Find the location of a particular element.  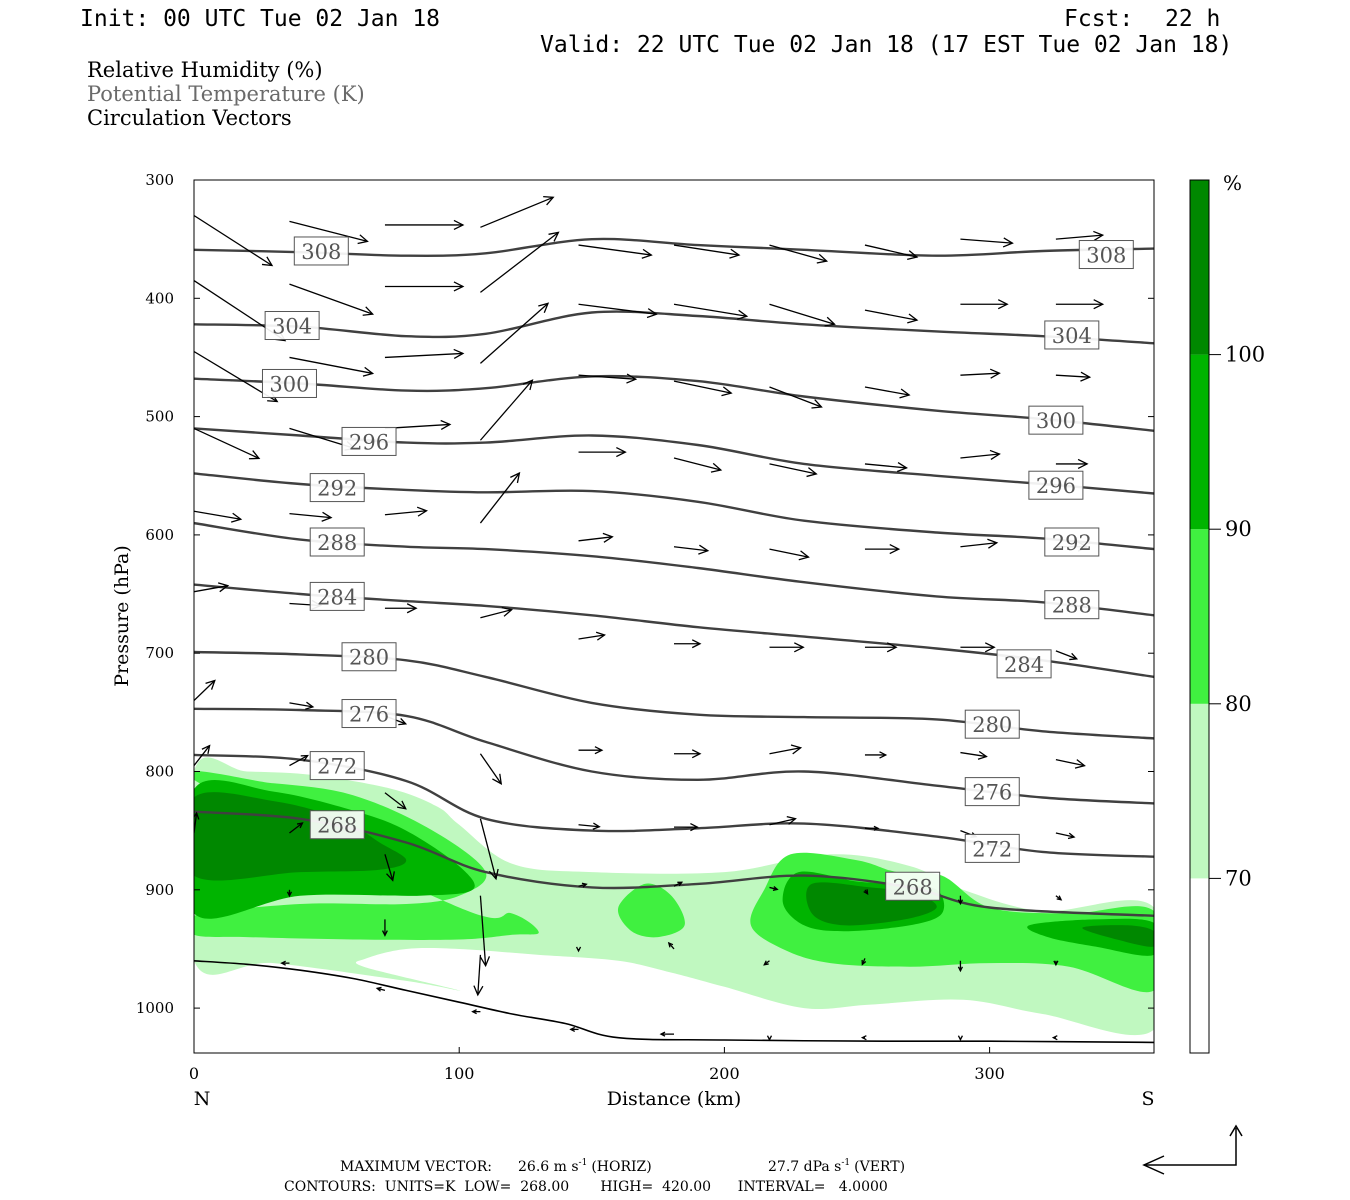

theta-label-296-1: 296 is located at coordinates (1056, 485).